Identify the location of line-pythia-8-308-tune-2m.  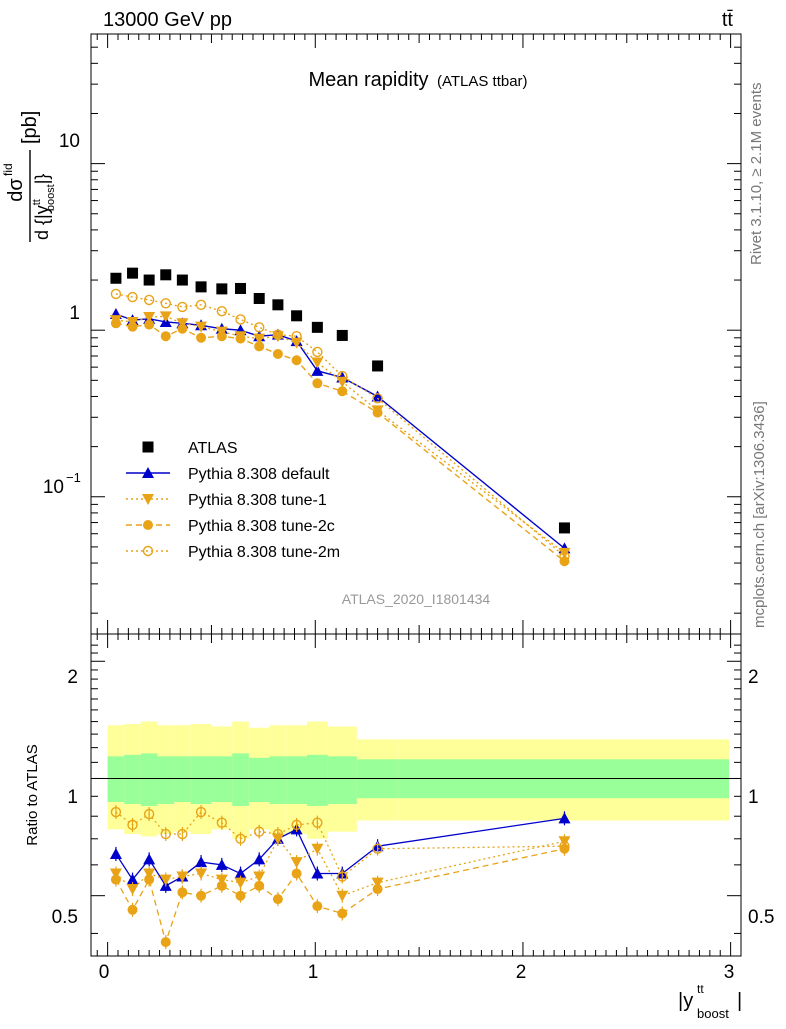
(340, 425).